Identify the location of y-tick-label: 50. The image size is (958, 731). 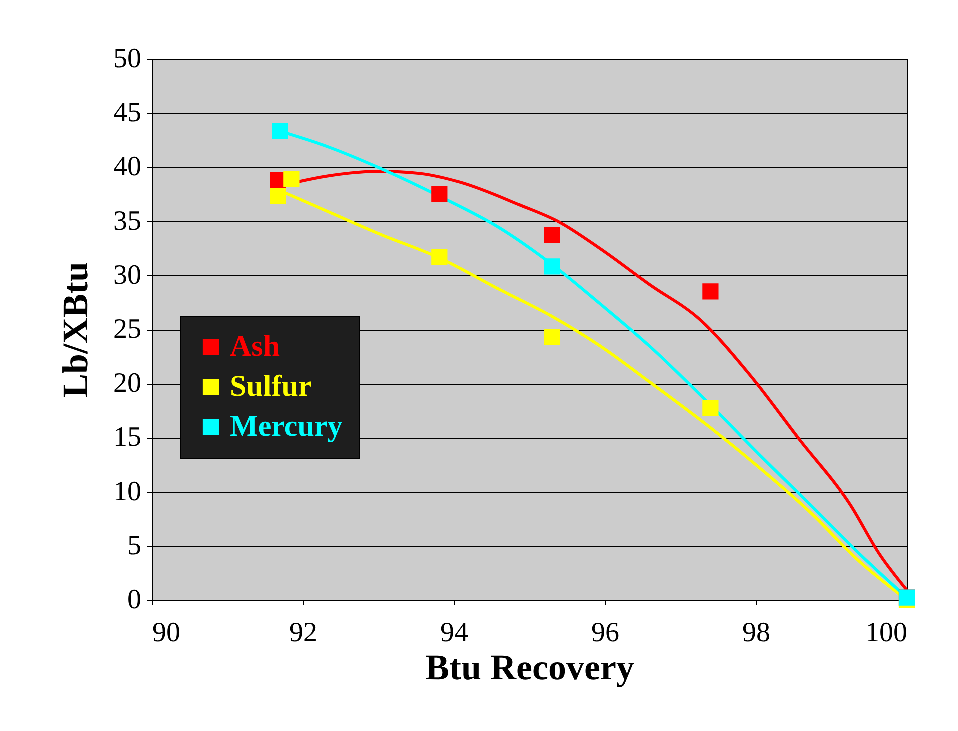
(128, 59).